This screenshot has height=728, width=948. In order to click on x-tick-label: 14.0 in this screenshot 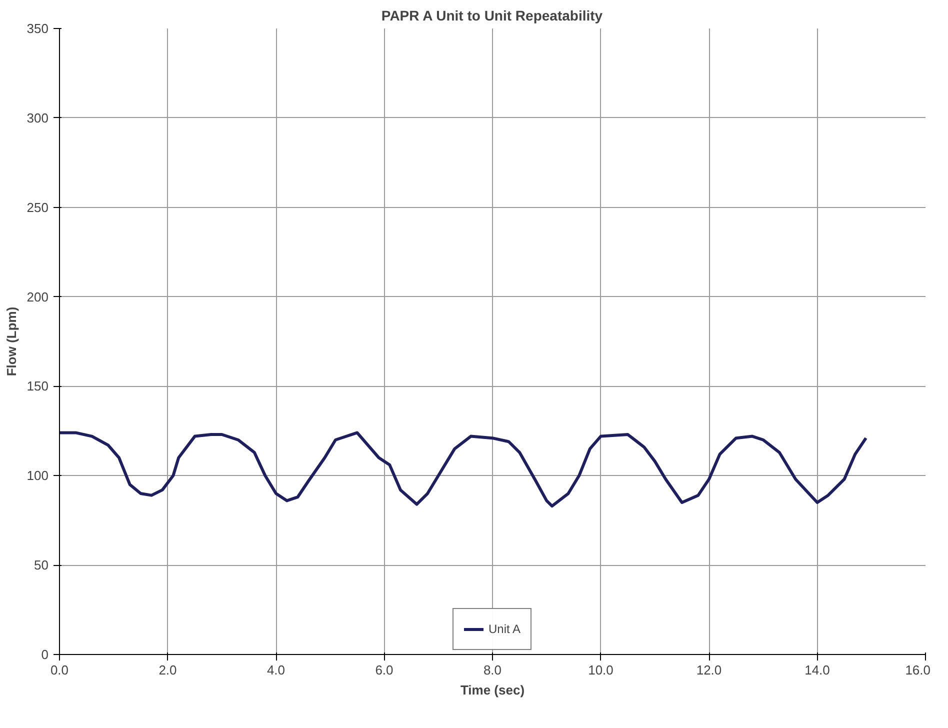, I will do `click(817, 670)`.